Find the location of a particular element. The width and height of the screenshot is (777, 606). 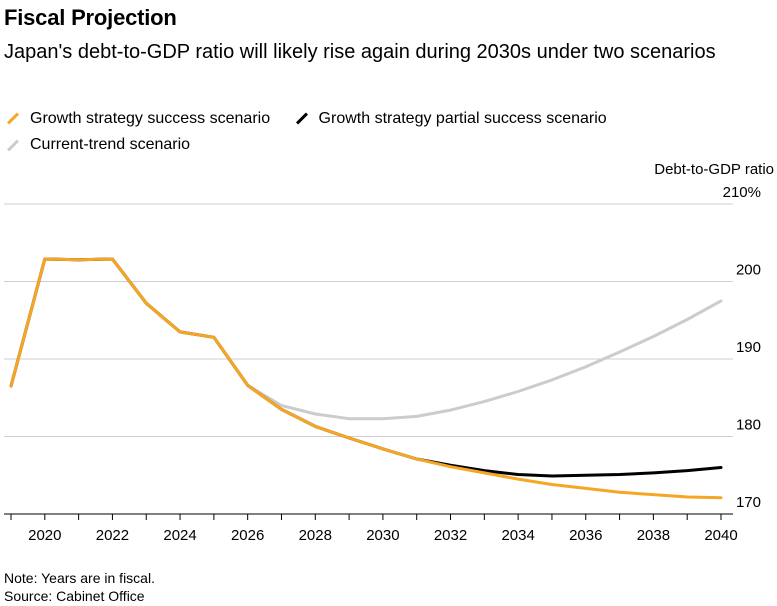

chart-title: Fiscal Projection is located at coordinates (90, 17).